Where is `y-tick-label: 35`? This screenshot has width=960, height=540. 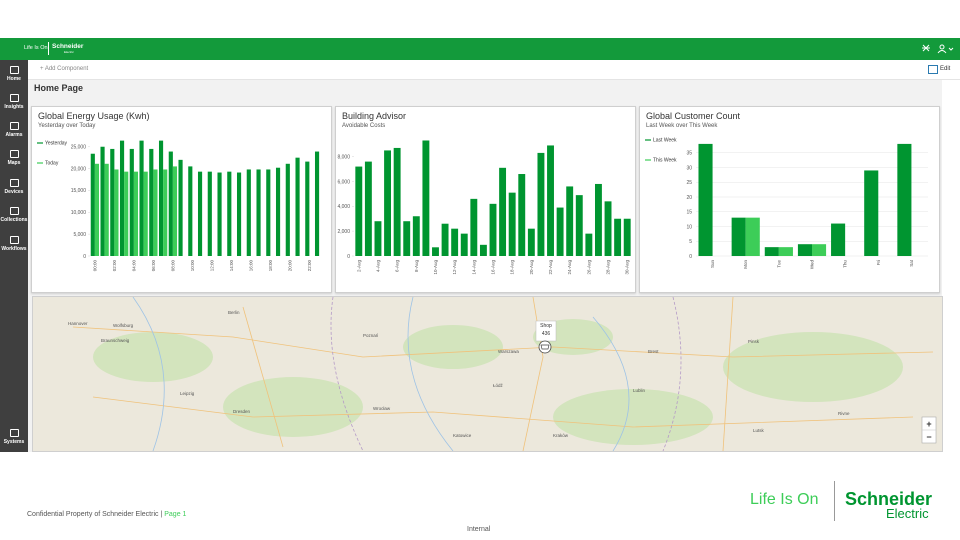
y-tick-label: 35 is located at coordinates (689, 154).